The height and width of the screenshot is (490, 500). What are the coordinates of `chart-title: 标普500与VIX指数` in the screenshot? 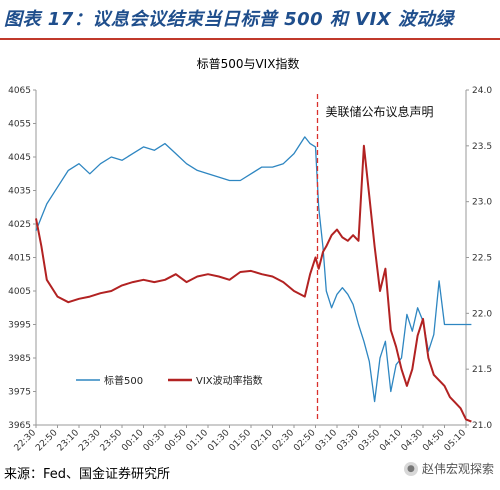 It's located at (248, 63).